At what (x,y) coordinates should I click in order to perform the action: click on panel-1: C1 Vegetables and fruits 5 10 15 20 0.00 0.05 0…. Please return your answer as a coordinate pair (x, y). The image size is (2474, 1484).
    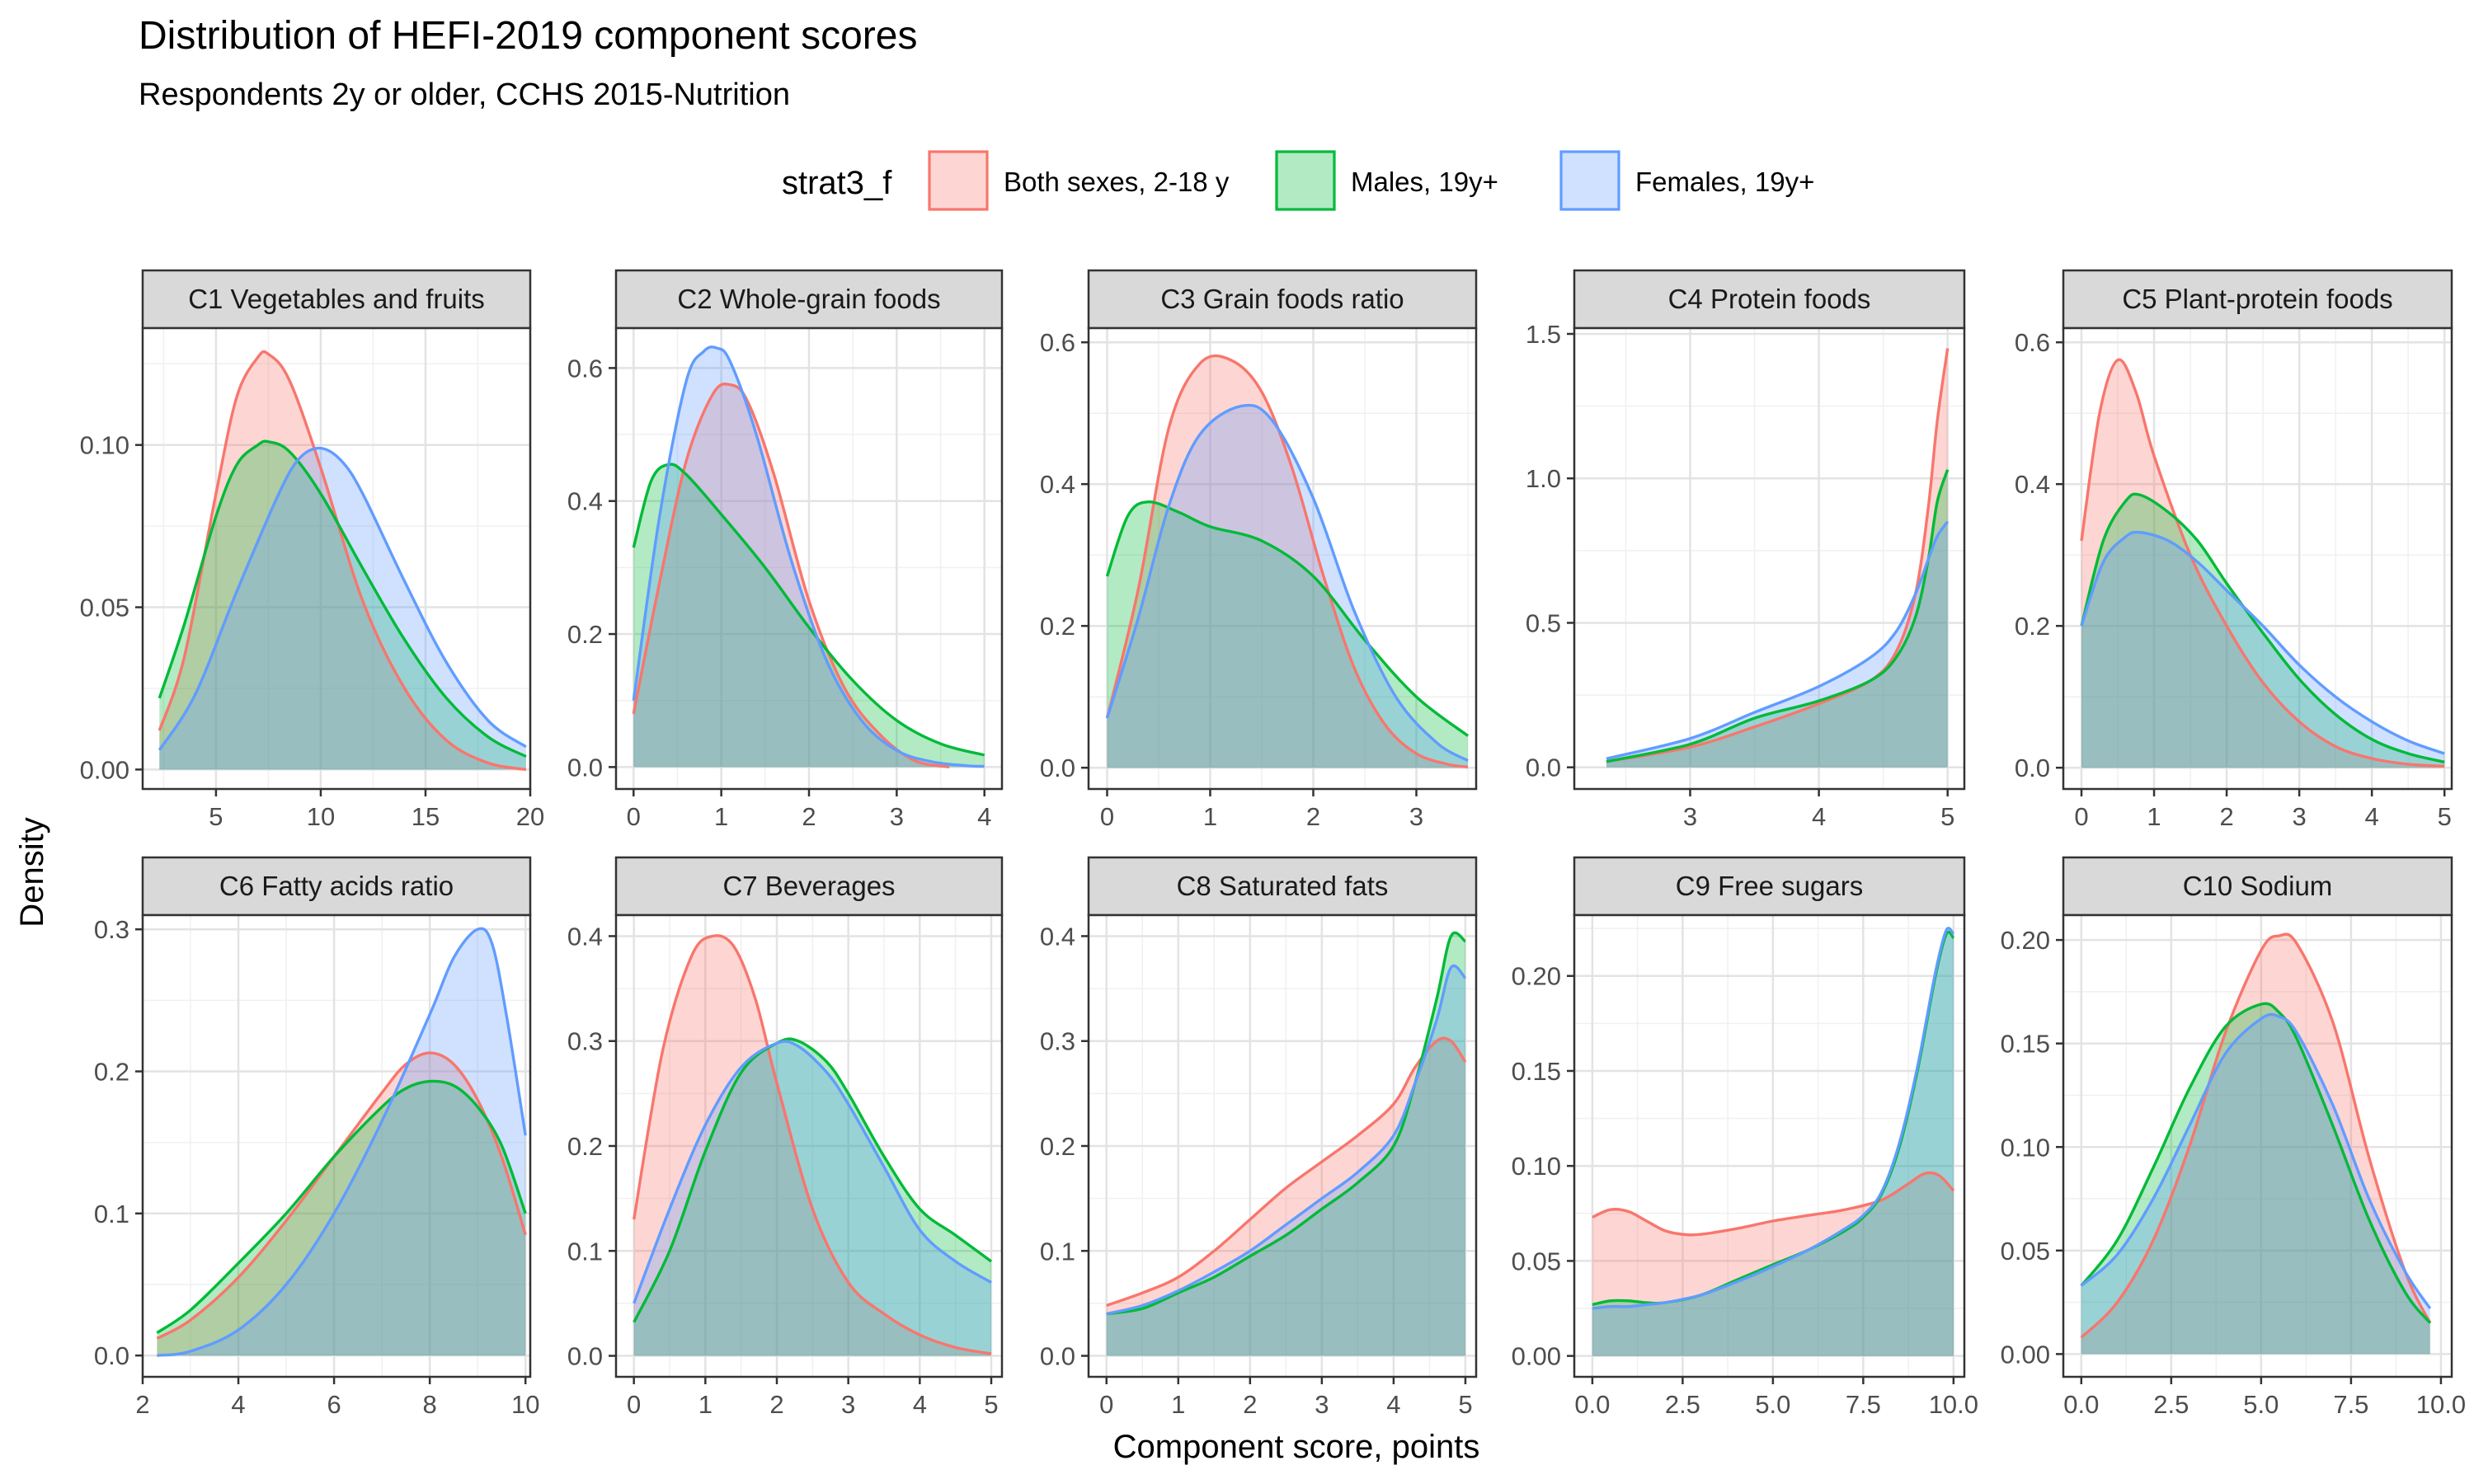
    Looking at the image, I should click on (312, 550).